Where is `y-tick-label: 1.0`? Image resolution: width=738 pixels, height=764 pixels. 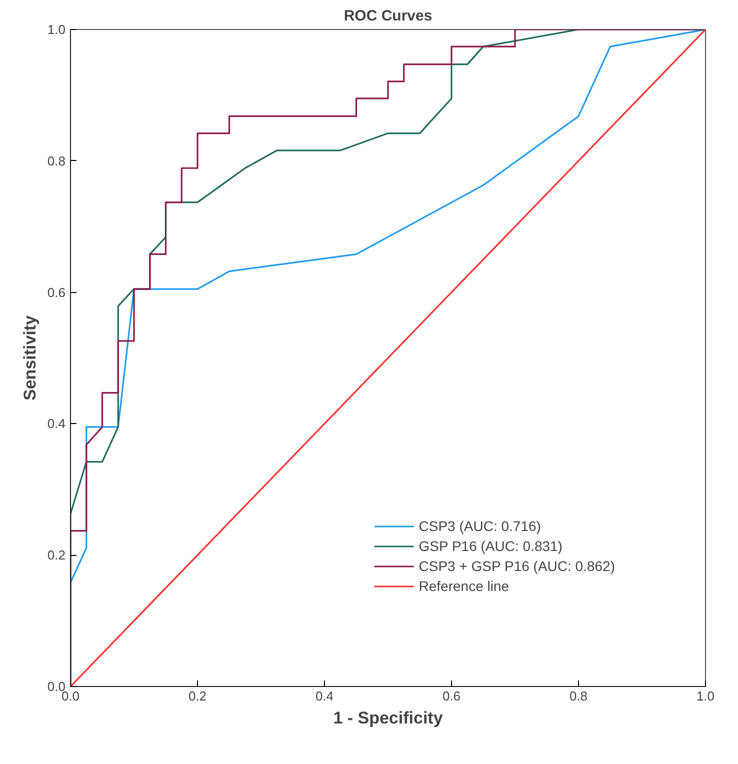 y-tick-label: 1.0 is located at coordinates (56, 29).